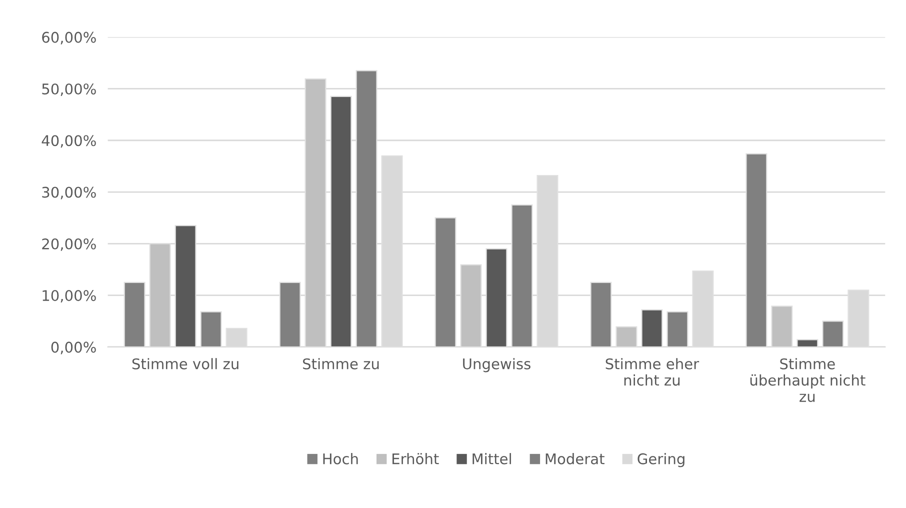 Image resolution: width=906 pixels, height=508 pixels. I want to click on legend-label: Hoch, so click(340, 458).